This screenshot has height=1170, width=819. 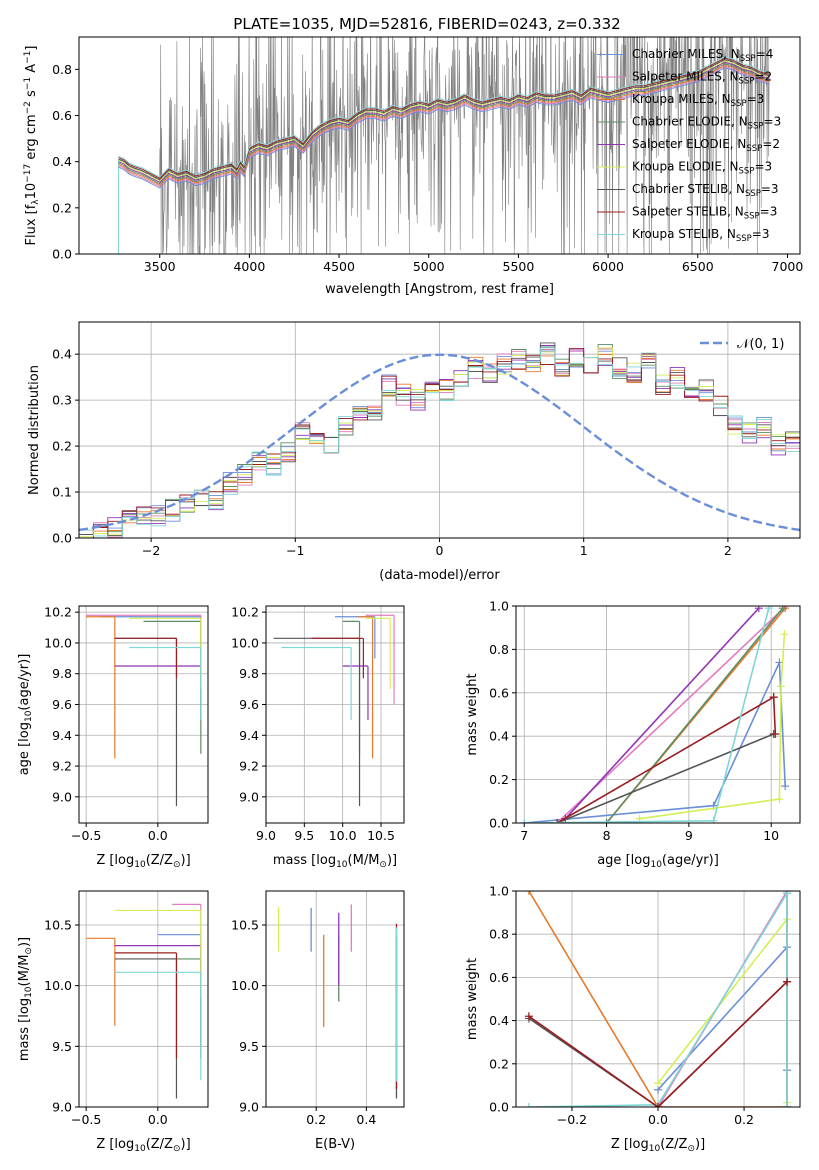 What do you see at coordinates (62, 704) in the screenshot?
I see `y-tick-label: 9.6` at bounding box center [62, 704].